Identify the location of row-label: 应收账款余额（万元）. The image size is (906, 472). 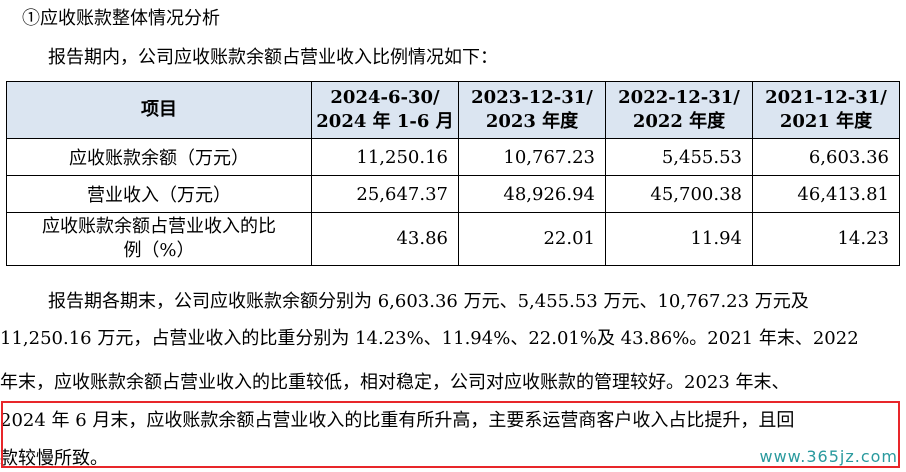
(159, 157).